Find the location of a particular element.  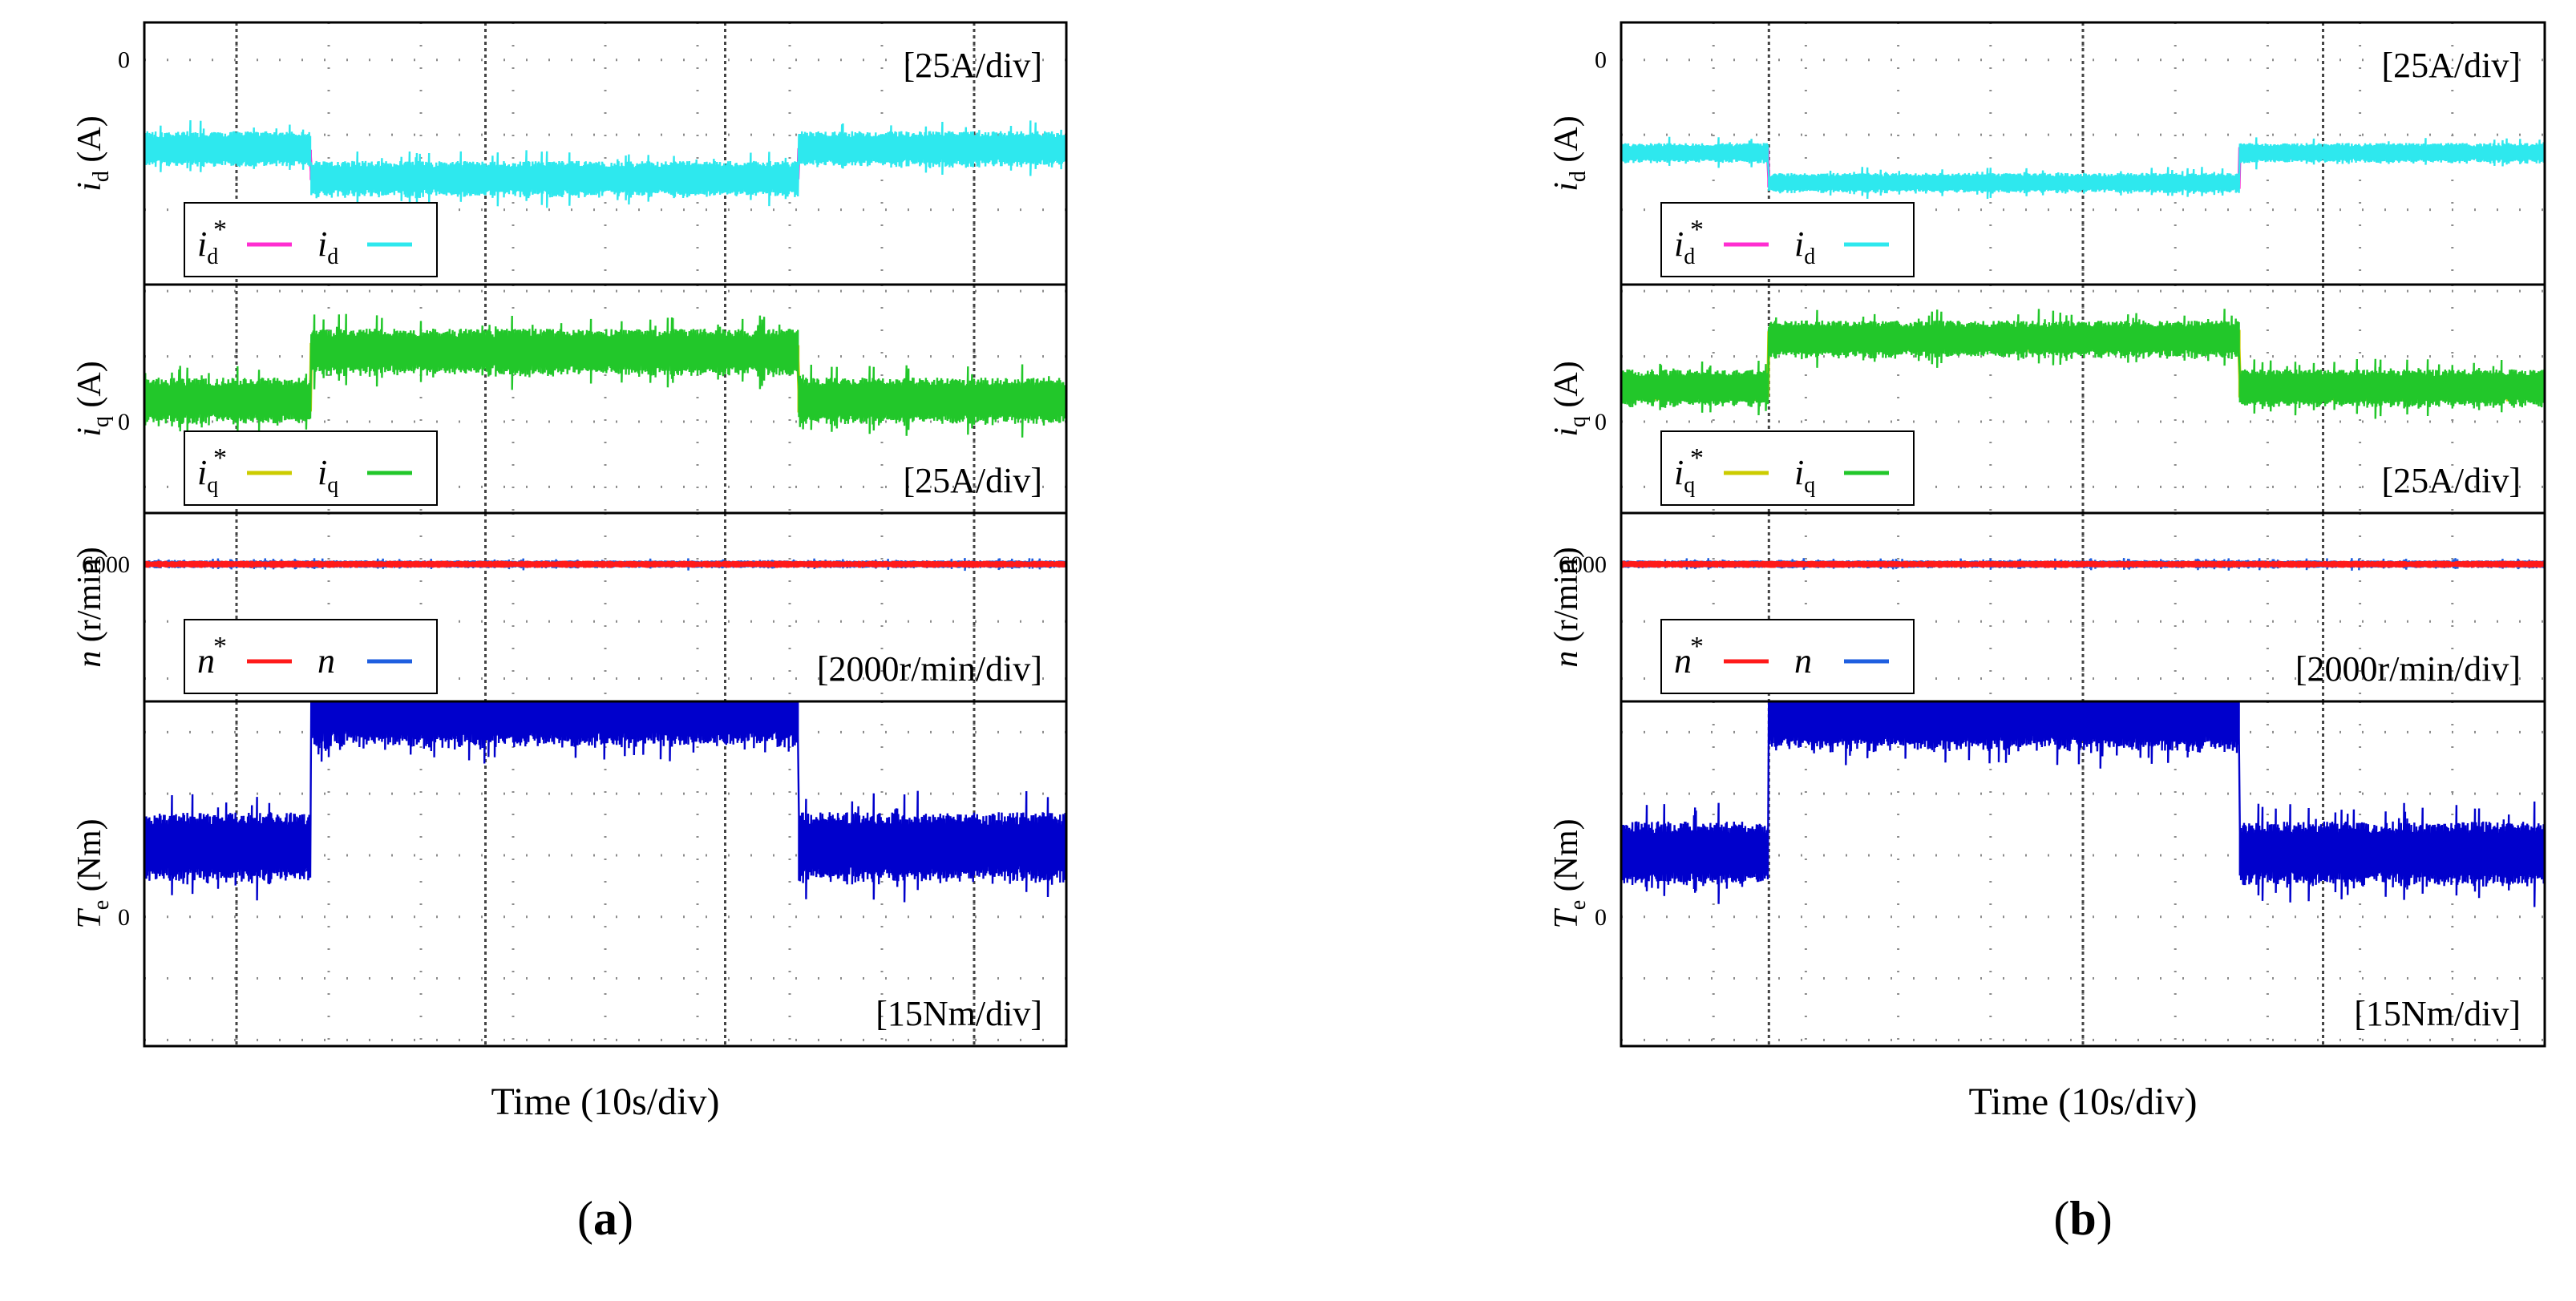

subfigure-label: (a) is located at coordinates (605, 1218).